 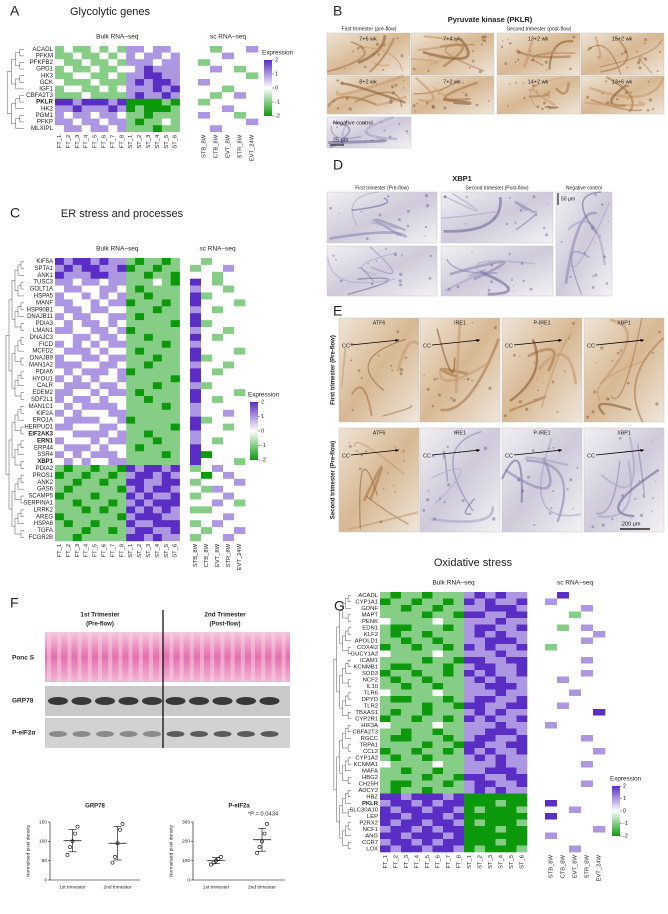 What do you see at coordinates (369, 661) in the screenshot?
I see `gene-label: ICAM1` at bounding box center [369, 661].